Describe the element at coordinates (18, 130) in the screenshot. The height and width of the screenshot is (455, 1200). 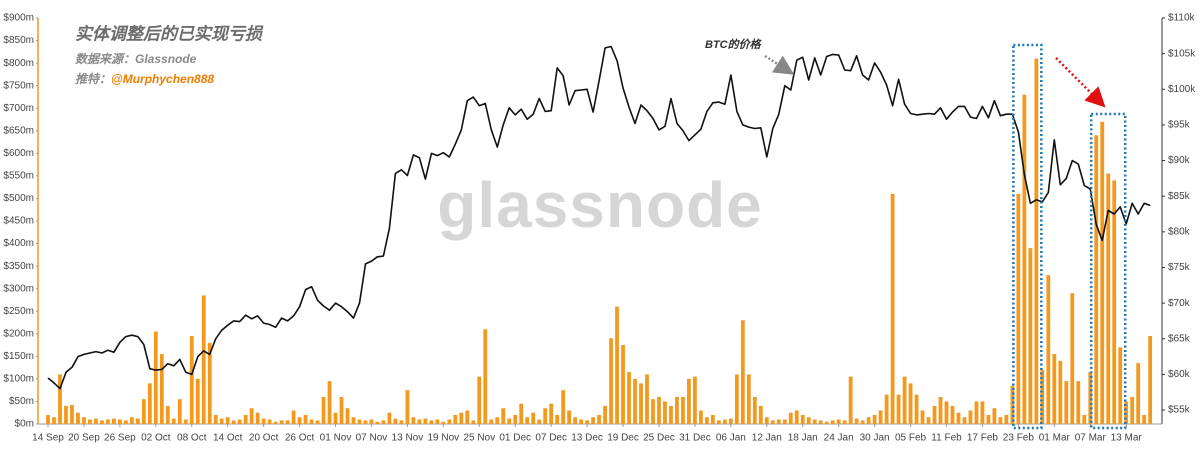
I see `y-tick-label: $650m` at that location.